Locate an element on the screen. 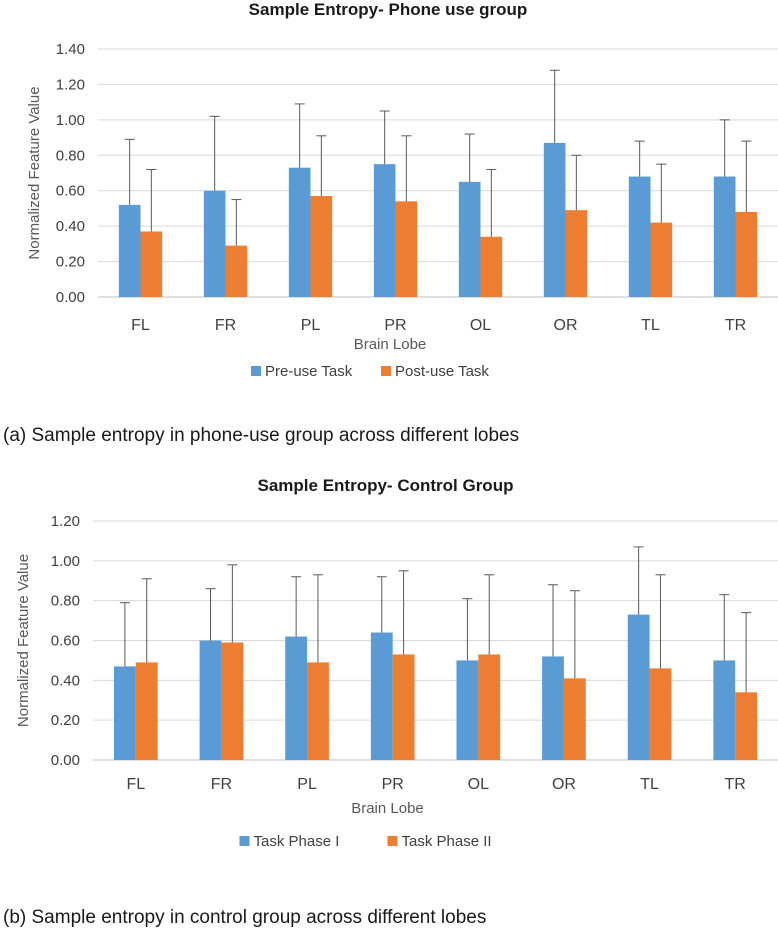  chart-title-b: Sample Entropy- Control Group is located at coordinates (386, 485).